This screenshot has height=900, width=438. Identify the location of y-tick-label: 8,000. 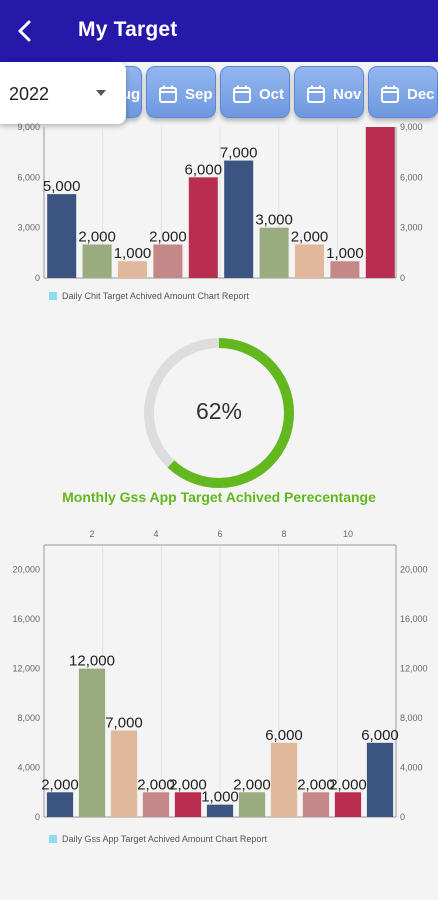
(28, 718).